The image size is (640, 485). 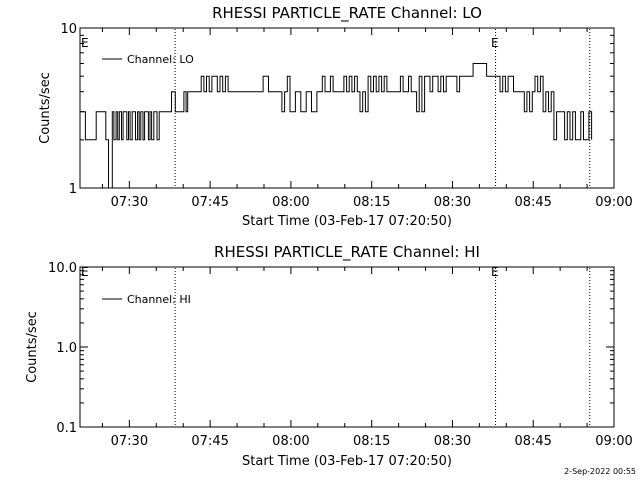 I want to click on chart-title-lo: RHESSI PARTICLE_RATE Channel: LO, so click(x=347, y=13).